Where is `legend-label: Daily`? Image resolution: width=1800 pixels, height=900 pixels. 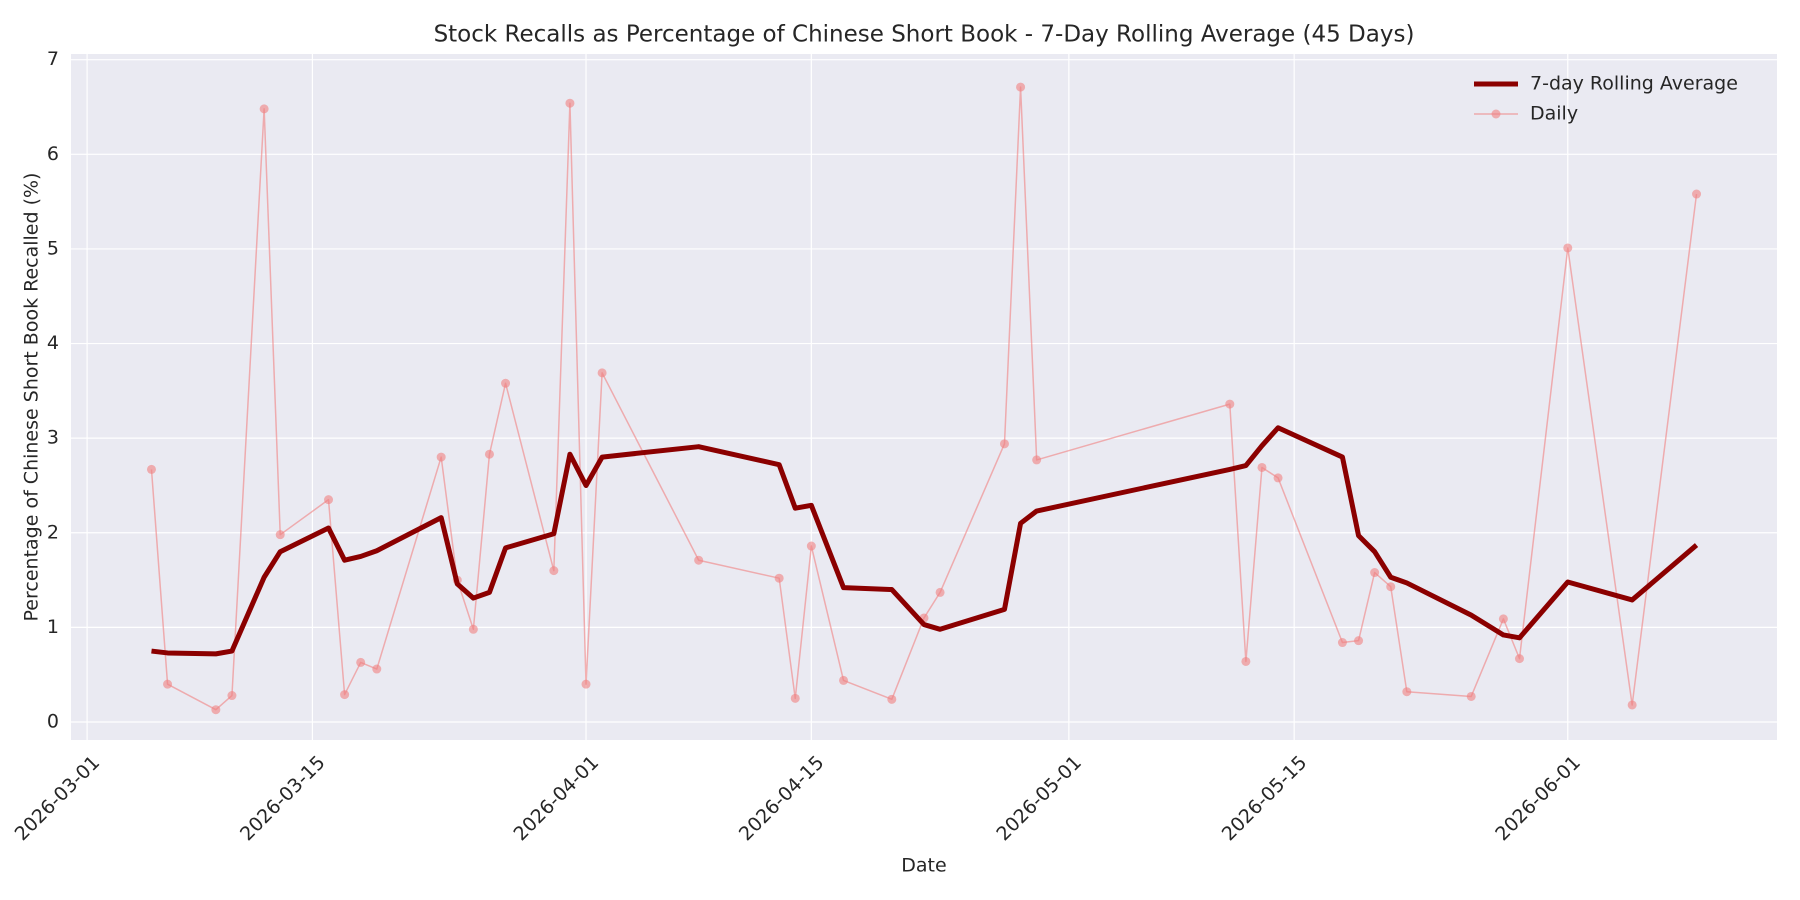 legend-label: Daily is located at coordinates (1554, 114).